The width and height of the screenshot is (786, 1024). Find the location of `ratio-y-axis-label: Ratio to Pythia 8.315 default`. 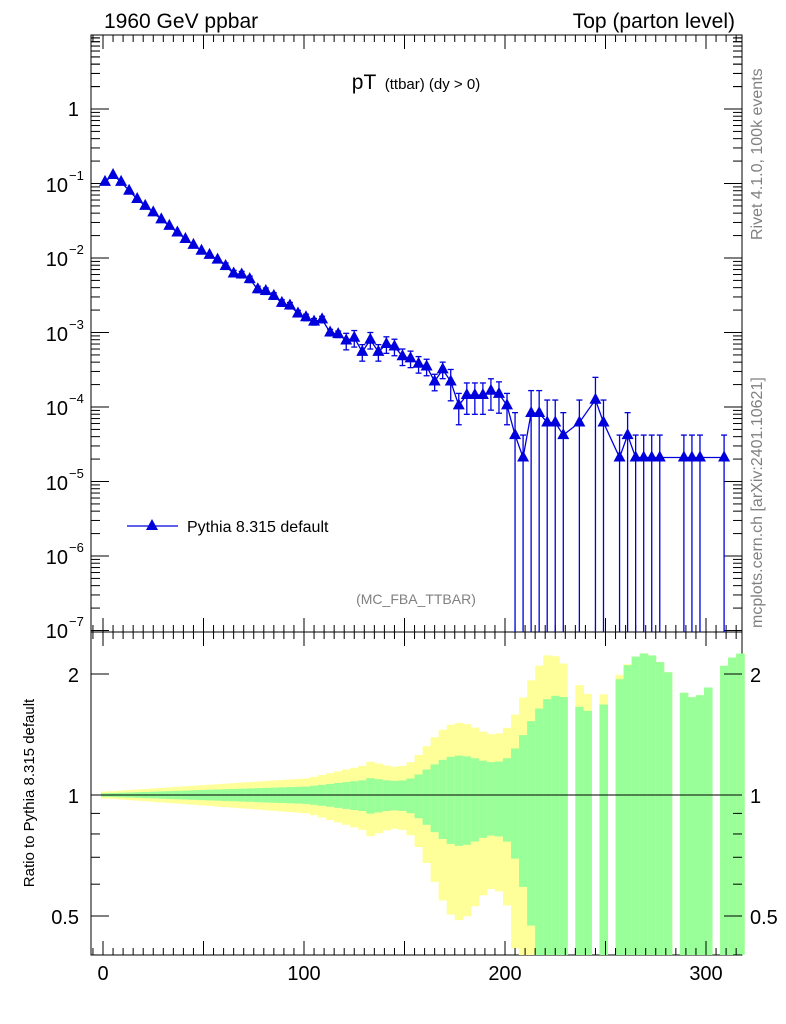

ratio-y-axis-label: Ratio to Pythia 8.315 default is located at coordinates (29, 792).